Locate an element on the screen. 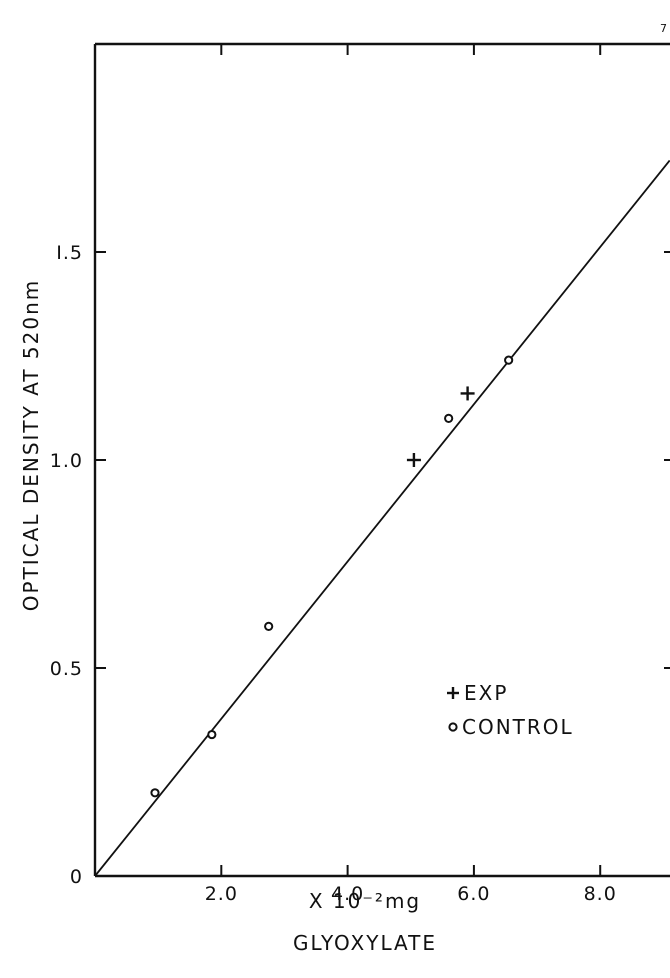 Image resolution: width=670 pixels, height=978 pixels. legend-label-exp: EXP is located at coordinates (486, 693).